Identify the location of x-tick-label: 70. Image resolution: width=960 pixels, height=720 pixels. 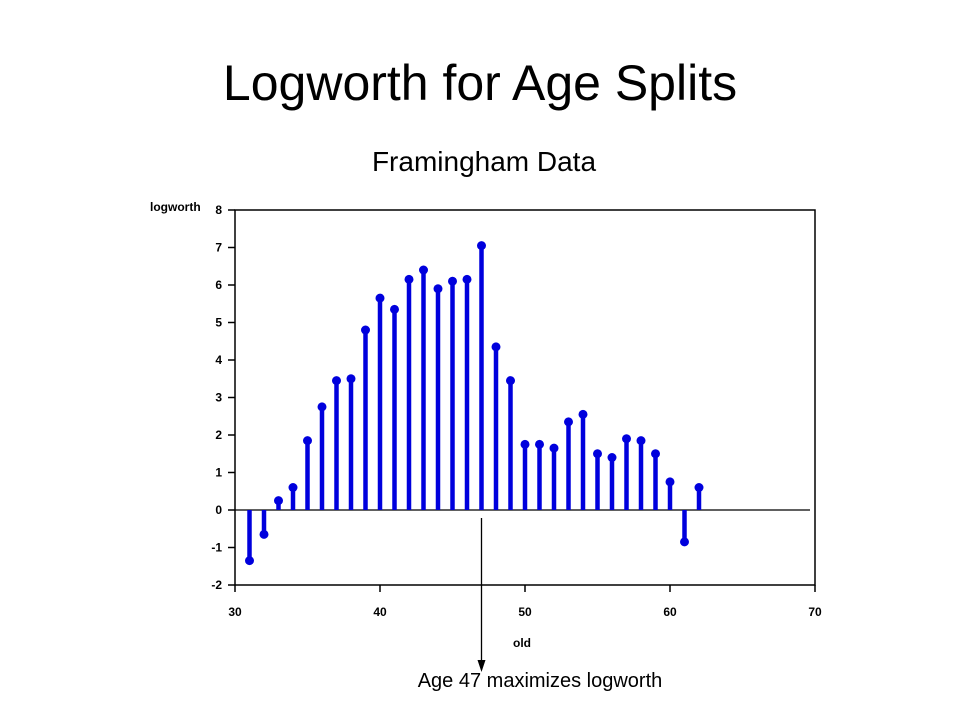
(815, 612).